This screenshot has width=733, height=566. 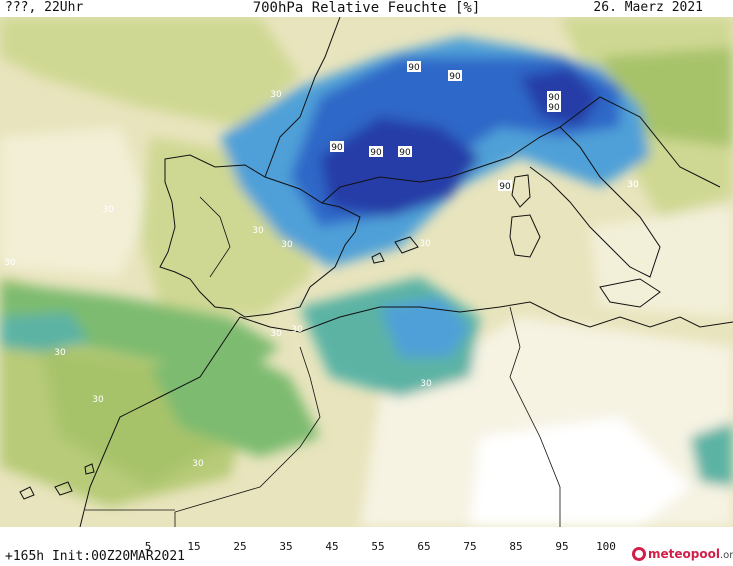 I want to click on colorbar-tick-label: 65, so click(x=424, y=546).